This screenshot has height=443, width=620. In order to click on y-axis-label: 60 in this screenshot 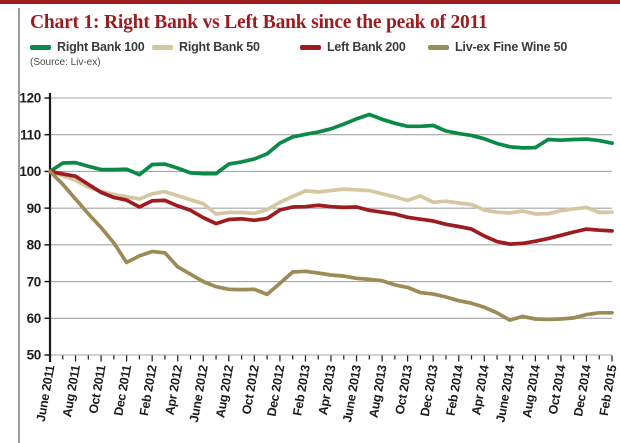, I will do `click(34, 318)`.